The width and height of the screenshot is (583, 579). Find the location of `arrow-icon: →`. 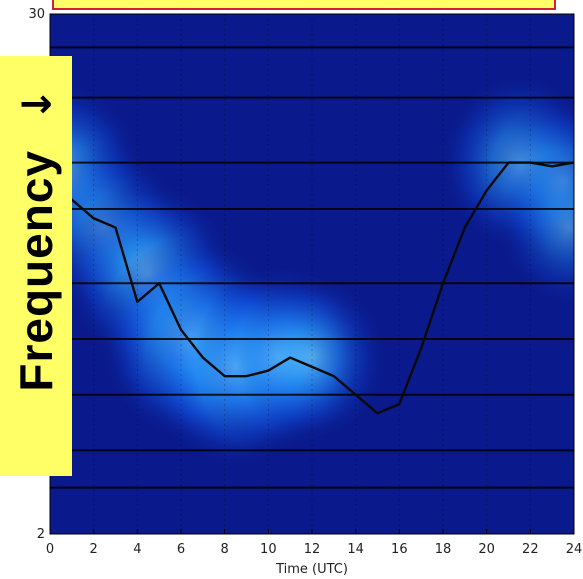

arrow-icon: → is located at coordinates (36, 104).